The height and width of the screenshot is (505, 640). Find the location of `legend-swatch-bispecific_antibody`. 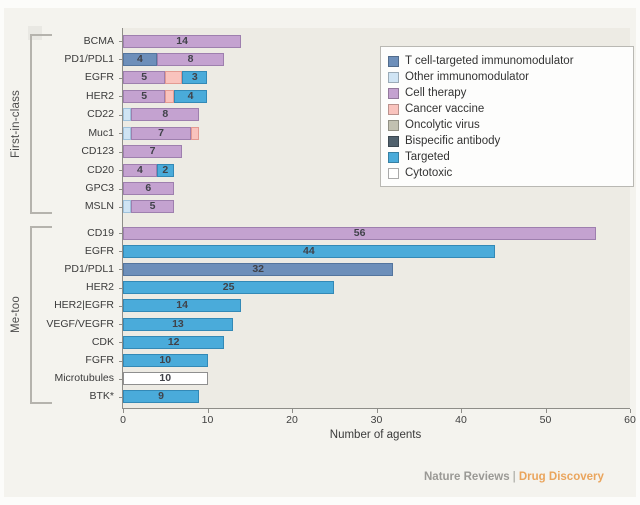

legend-swatch-bispecific_antibody is located at coordinates (393, 141).